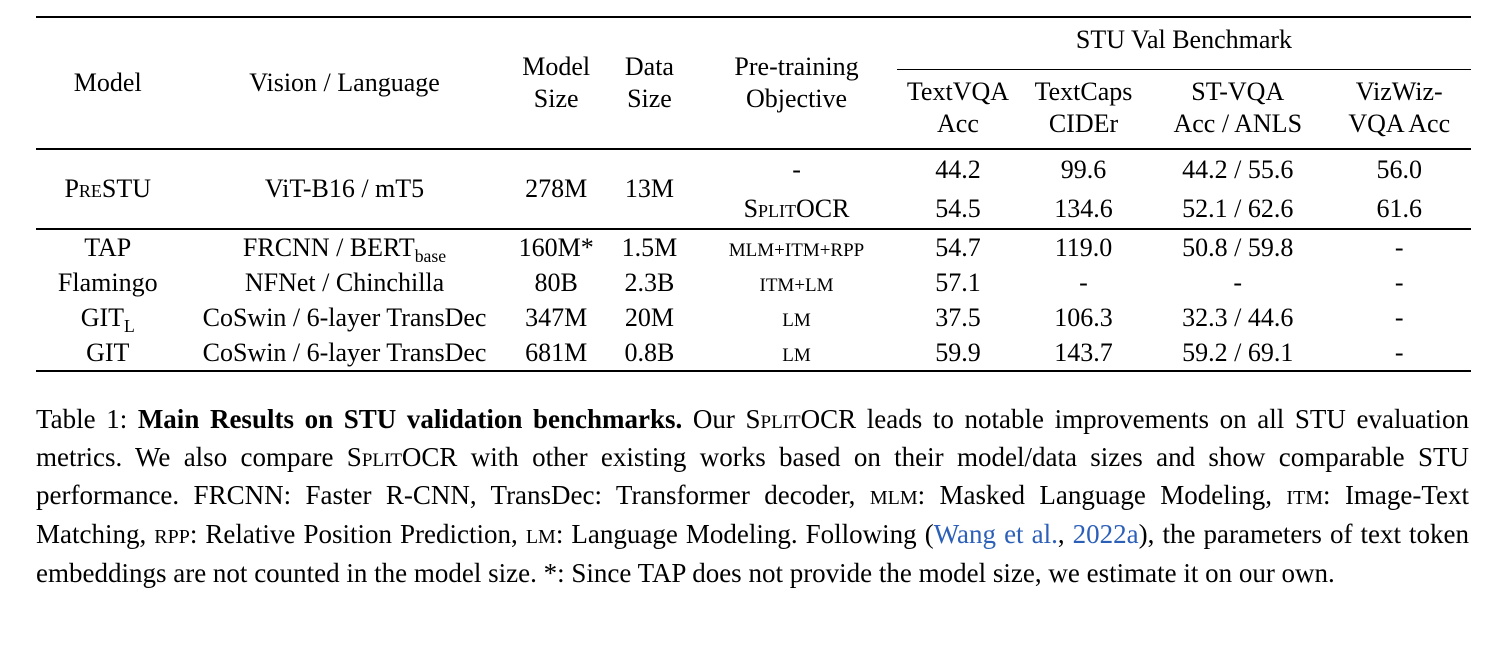  Describe the element at coordinates (995, 534) in the screenshot. I see `citation-link-wang-et-al: Wang et al.` at that location.